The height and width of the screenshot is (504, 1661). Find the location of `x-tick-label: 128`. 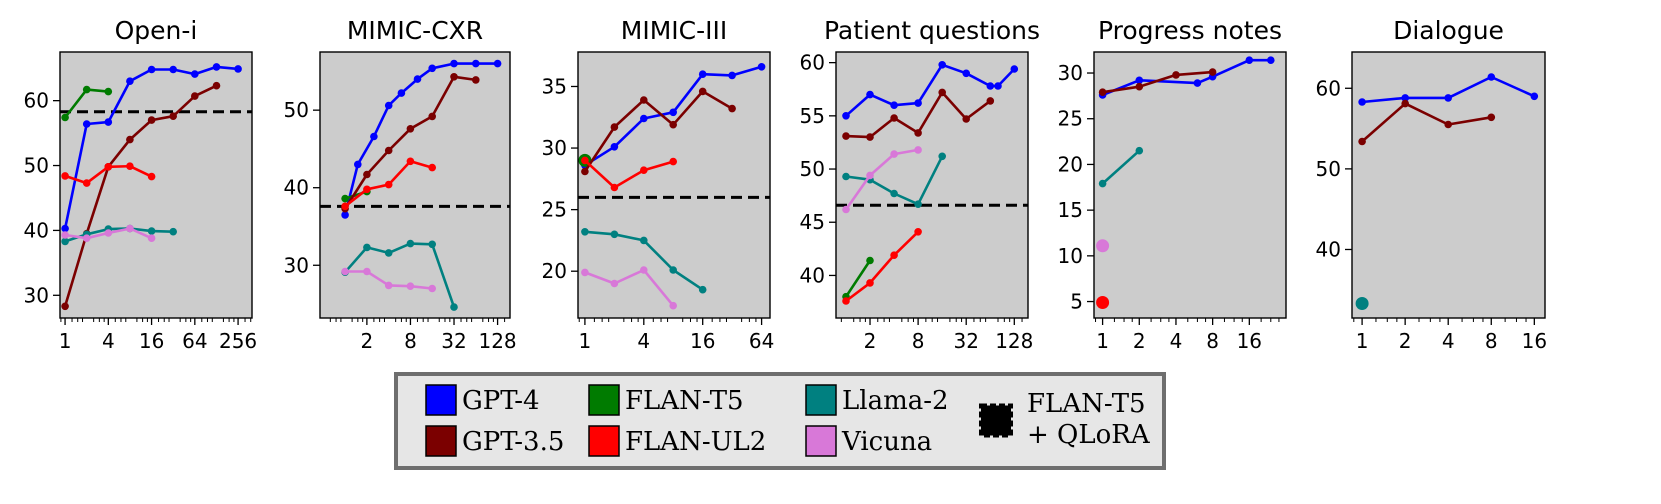

x-tick-label: 128 is located at coordinates (497, 341).